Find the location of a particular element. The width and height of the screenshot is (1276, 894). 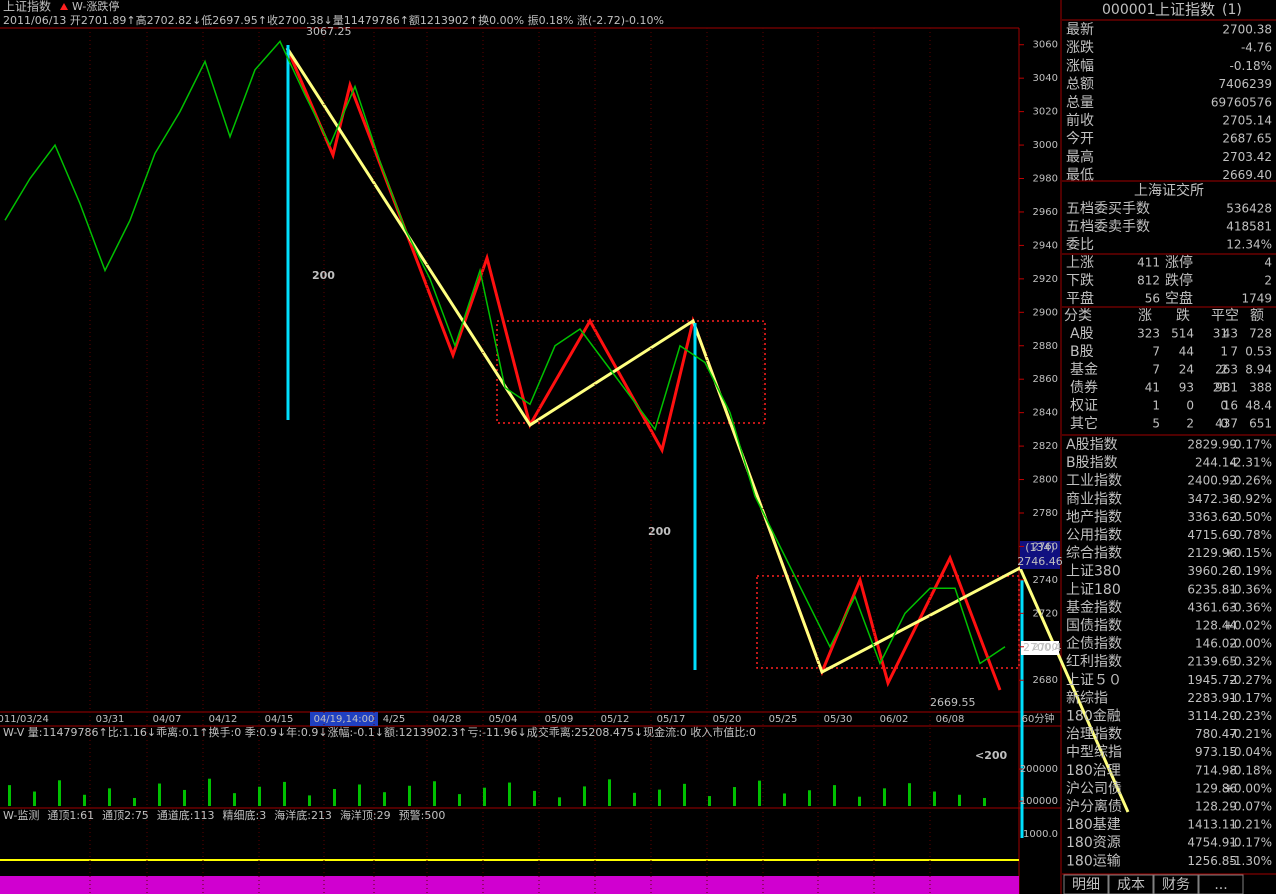

y-tick-label: 3020 is located at coordinates (1045, 112).